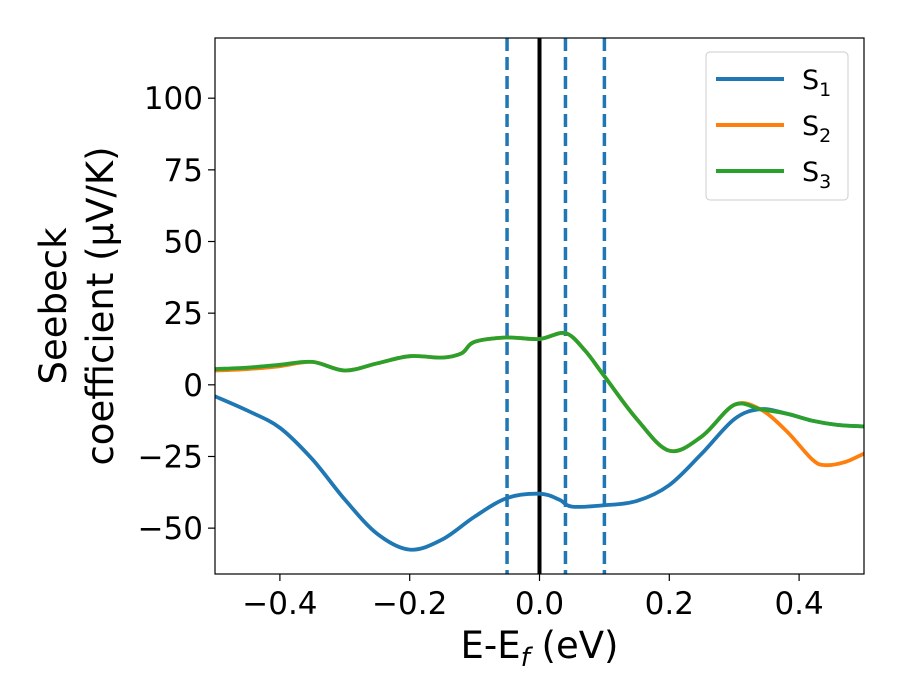 The height and width of the screenshot is (700, 900). I want to click on y-tick-label: 50, so click(183, 243).